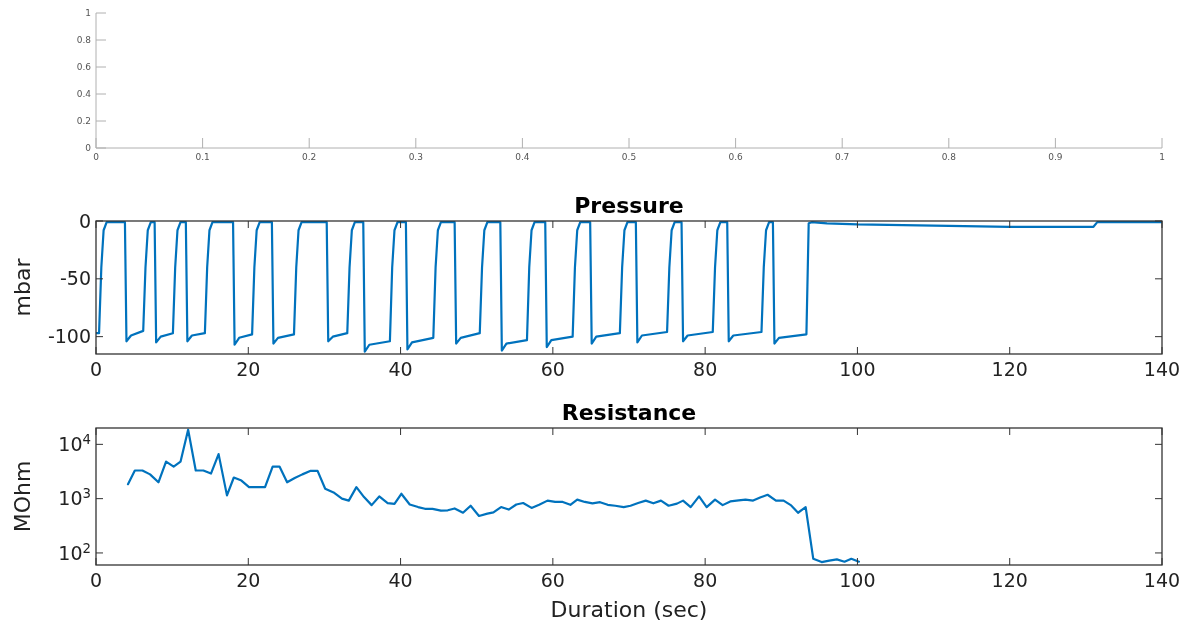  Describe the element at coordinates (69, 336) in the screenshot. I see `y-tick-label: -100` at that location.